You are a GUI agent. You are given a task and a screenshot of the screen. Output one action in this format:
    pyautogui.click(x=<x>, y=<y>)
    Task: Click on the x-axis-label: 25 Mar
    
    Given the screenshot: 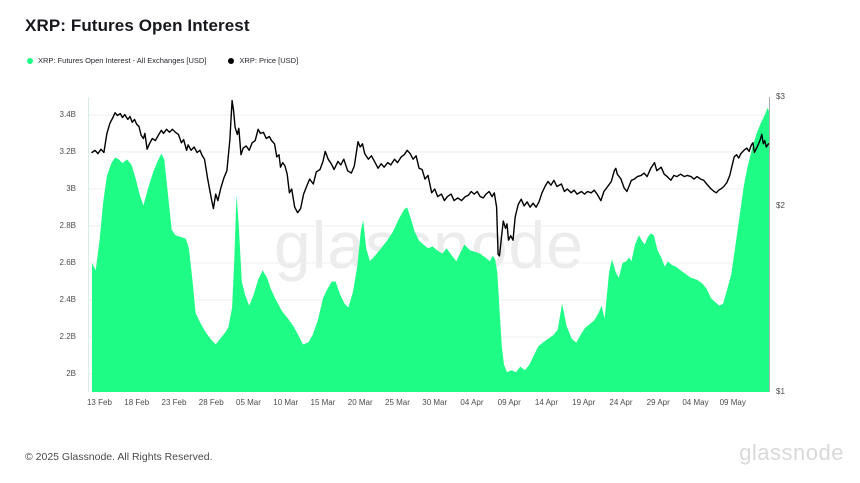 What is the action you would take?
    pyautogui.click(x=397, y=402)
    